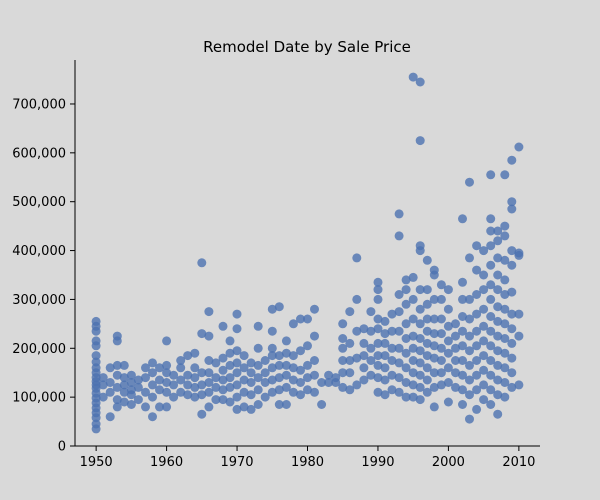  I want to click on y-tick-label: 0, so click(62, 447).